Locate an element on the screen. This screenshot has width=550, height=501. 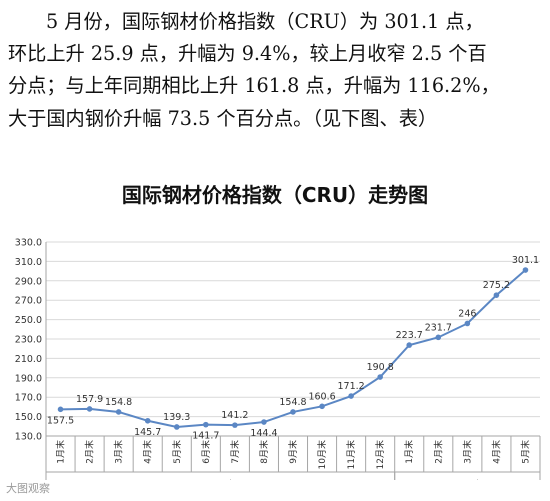
data-label: 223.7 is located at coordinates (409, 335).